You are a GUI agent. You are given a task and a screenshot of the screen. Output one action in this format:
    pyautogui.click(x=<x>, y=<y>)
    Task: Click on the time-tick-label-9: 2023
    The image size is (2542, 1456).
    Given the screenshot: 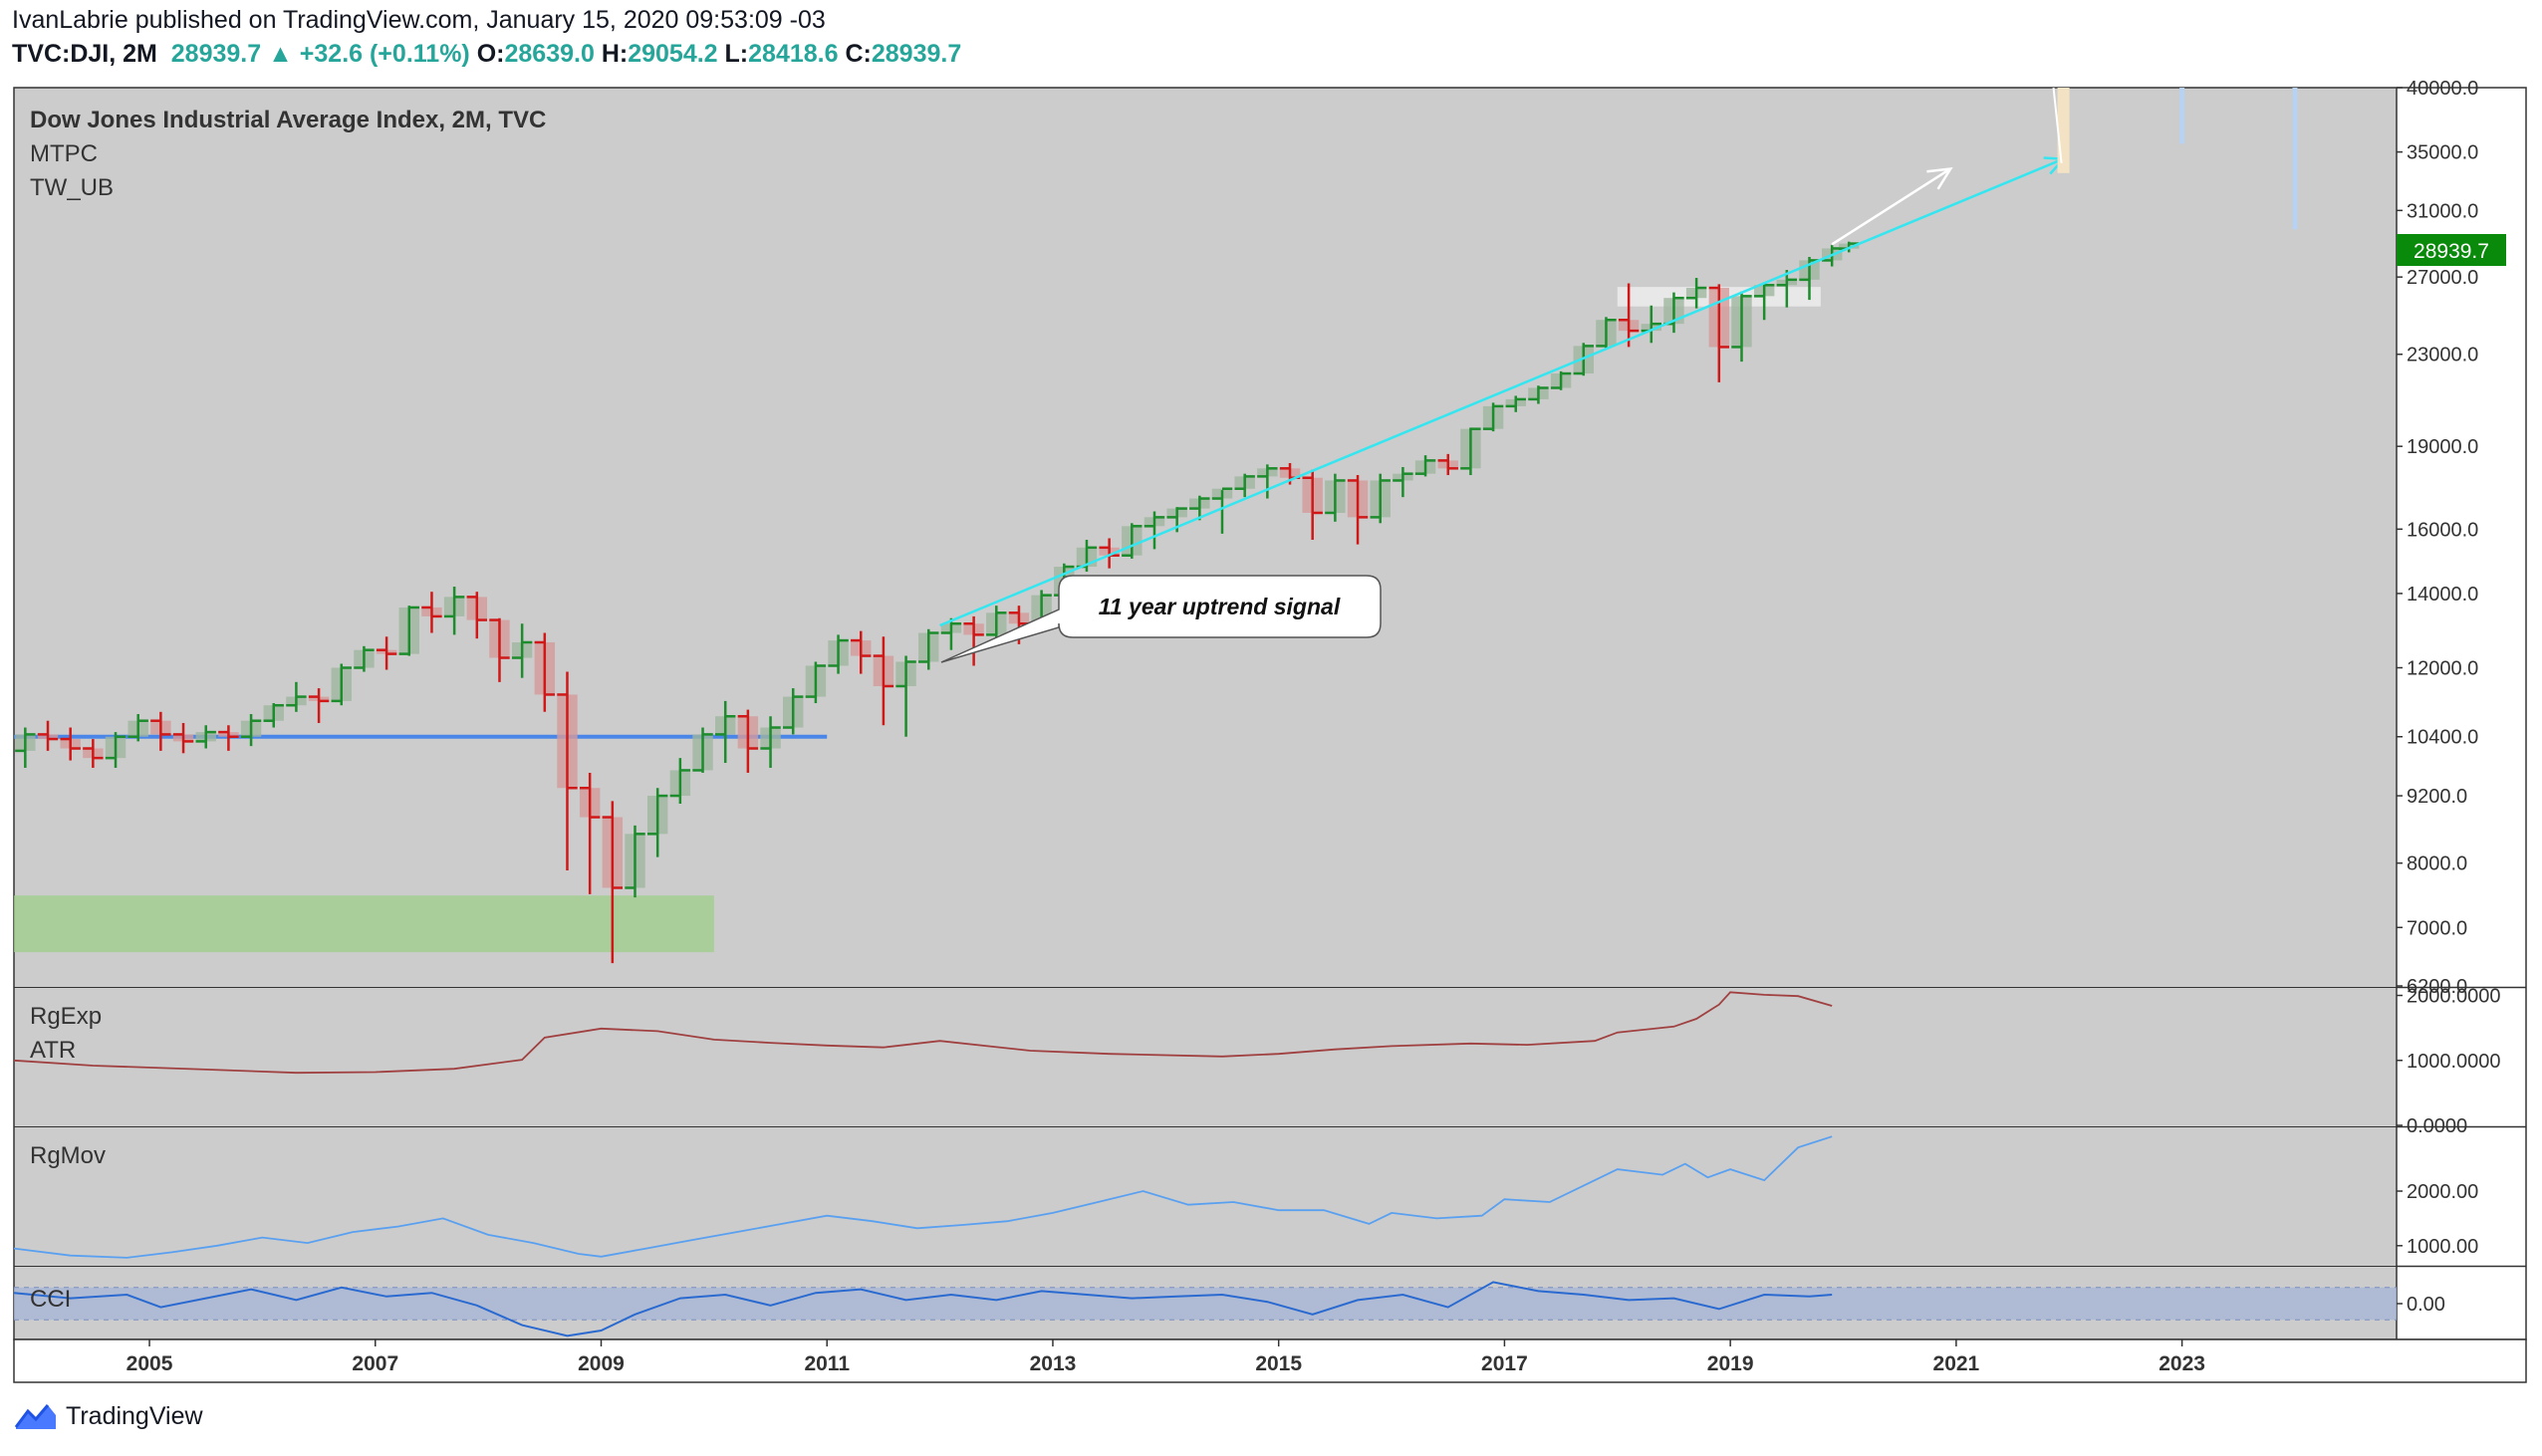 What is the action you would take?
    pyautogui.click(x=2182, y=1363)
    